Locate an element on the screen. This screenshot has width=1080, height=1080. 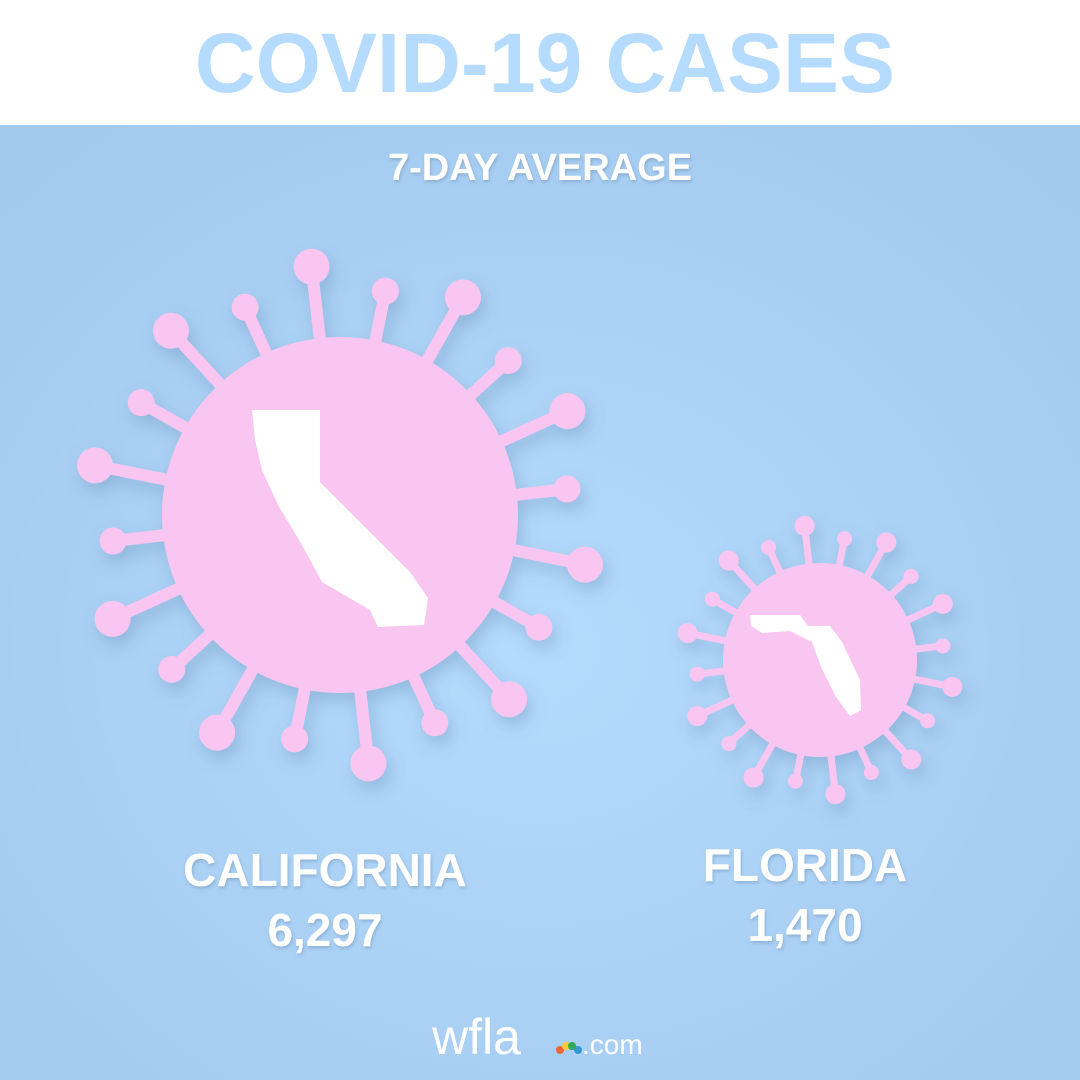
california-shape is located at coordinates (340, 518).